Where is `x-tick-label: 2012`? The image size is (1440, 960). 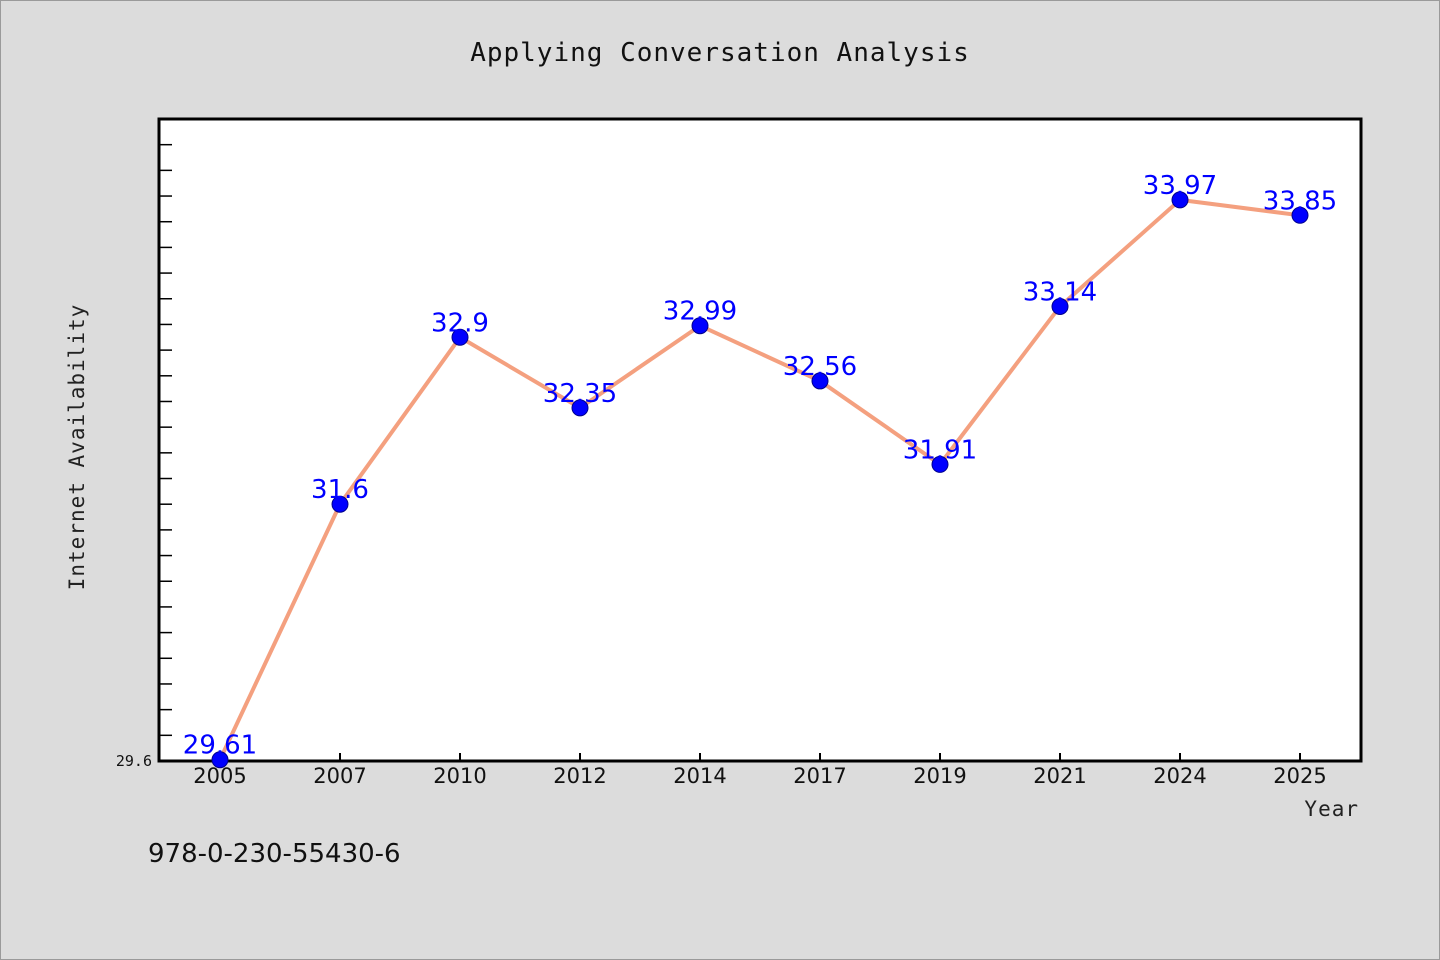 x-tick-label: 2012 is located at coordinates (579, 776).